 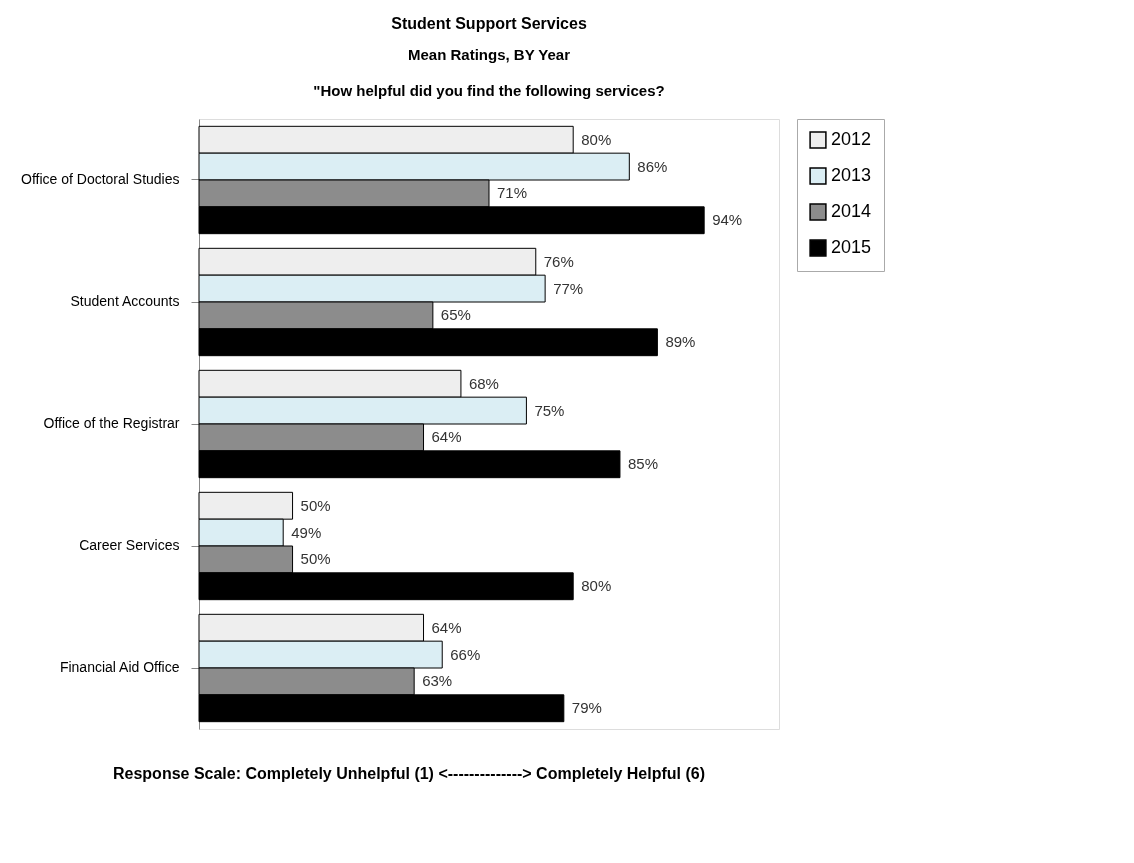 I want to click on data-label: 79%, so click(x=586, y=708).